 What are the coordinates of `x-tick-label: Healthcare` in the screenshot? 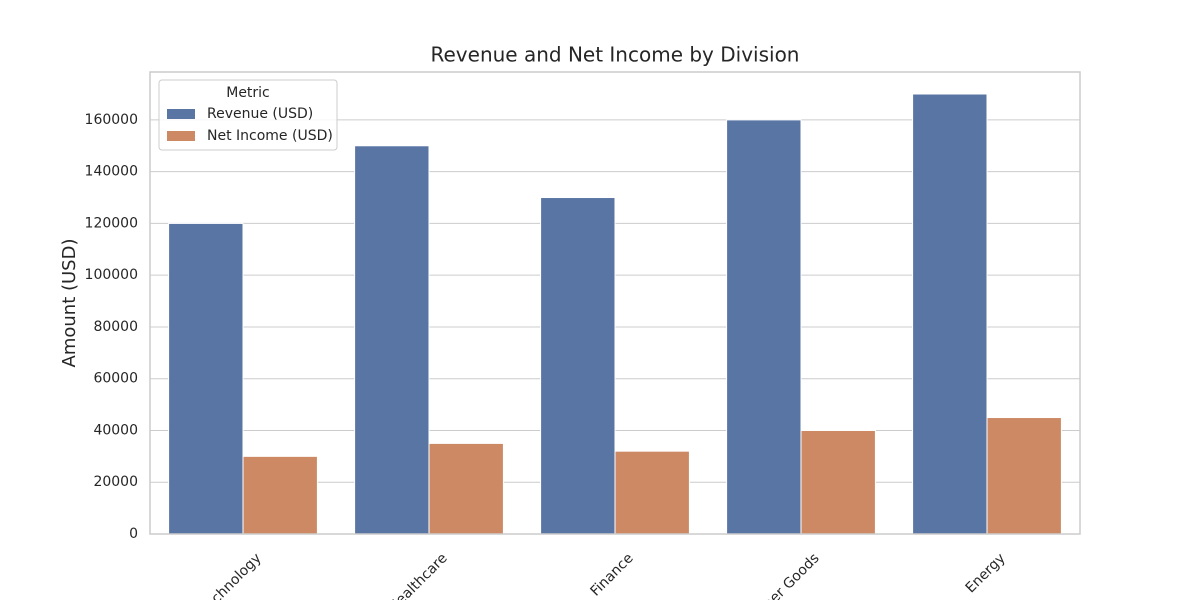 It's located at (417, 575).